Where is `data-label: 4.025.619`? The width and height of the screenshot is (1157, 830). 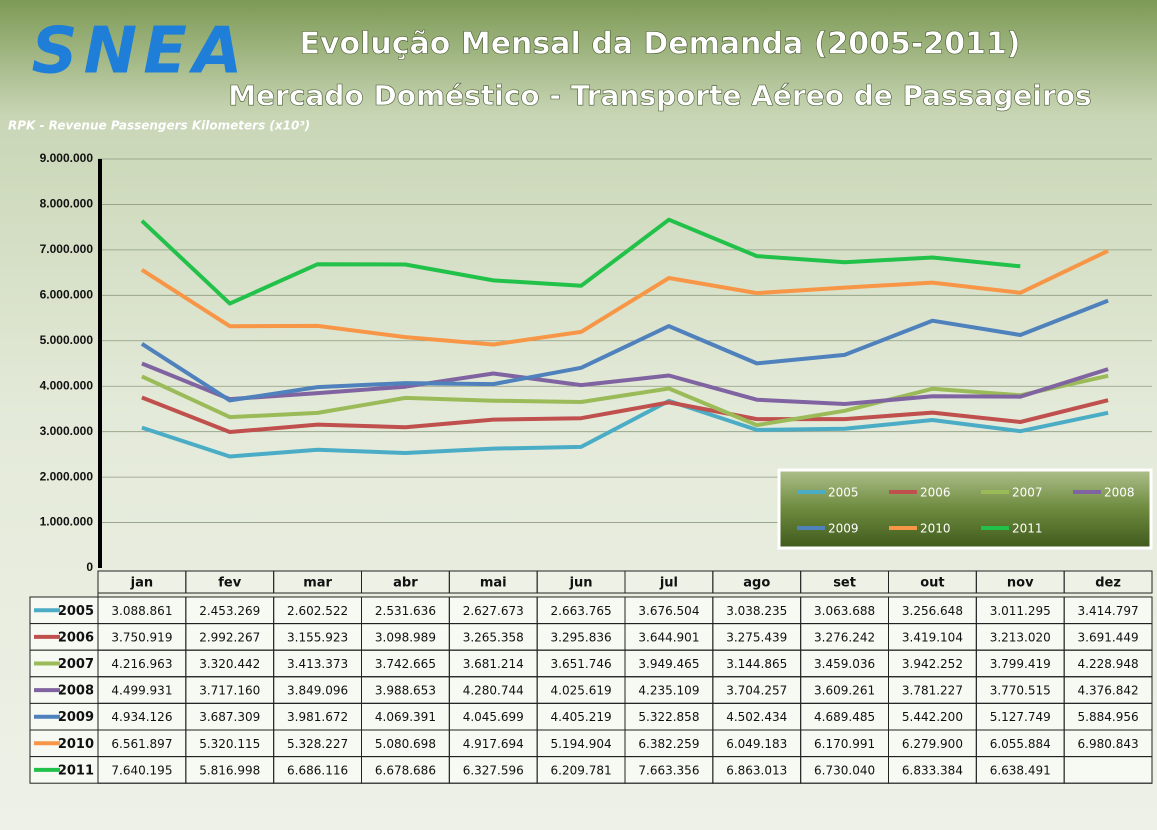 data-label: 4.025.619 is located at coordinates (581, 691).